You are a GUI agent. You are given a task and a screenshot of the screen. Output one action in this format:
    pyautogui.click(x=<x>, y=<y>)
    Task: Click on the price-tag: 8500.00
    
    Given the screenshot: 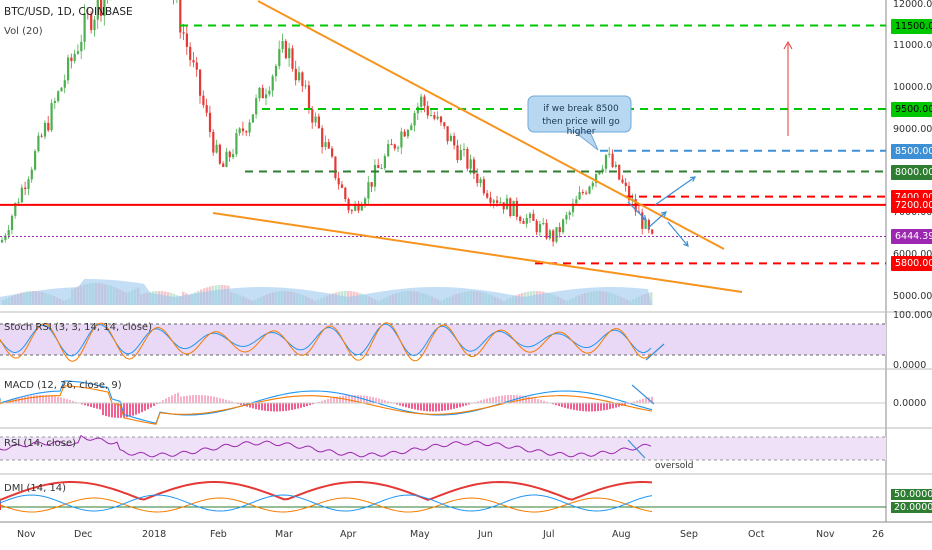 What is the action you would take?
    pyautogui.click(x=911, y=151)
    